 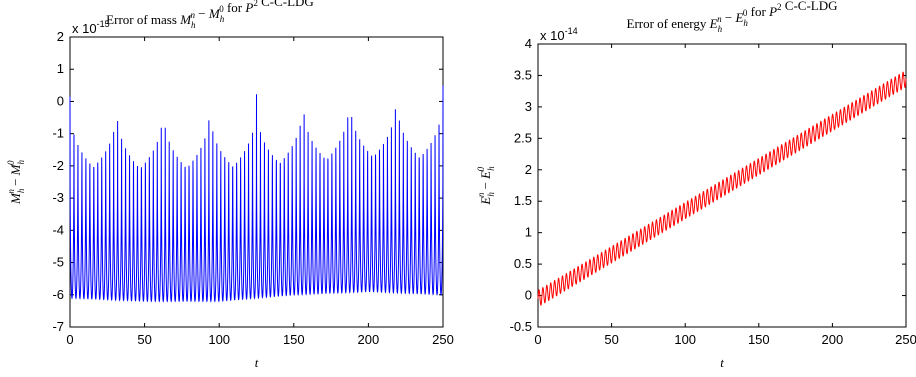 I want to click on chart-title: Error of energy Ehn − Eh0 for P2 C-C-LDG, so click(x=732, y=17).